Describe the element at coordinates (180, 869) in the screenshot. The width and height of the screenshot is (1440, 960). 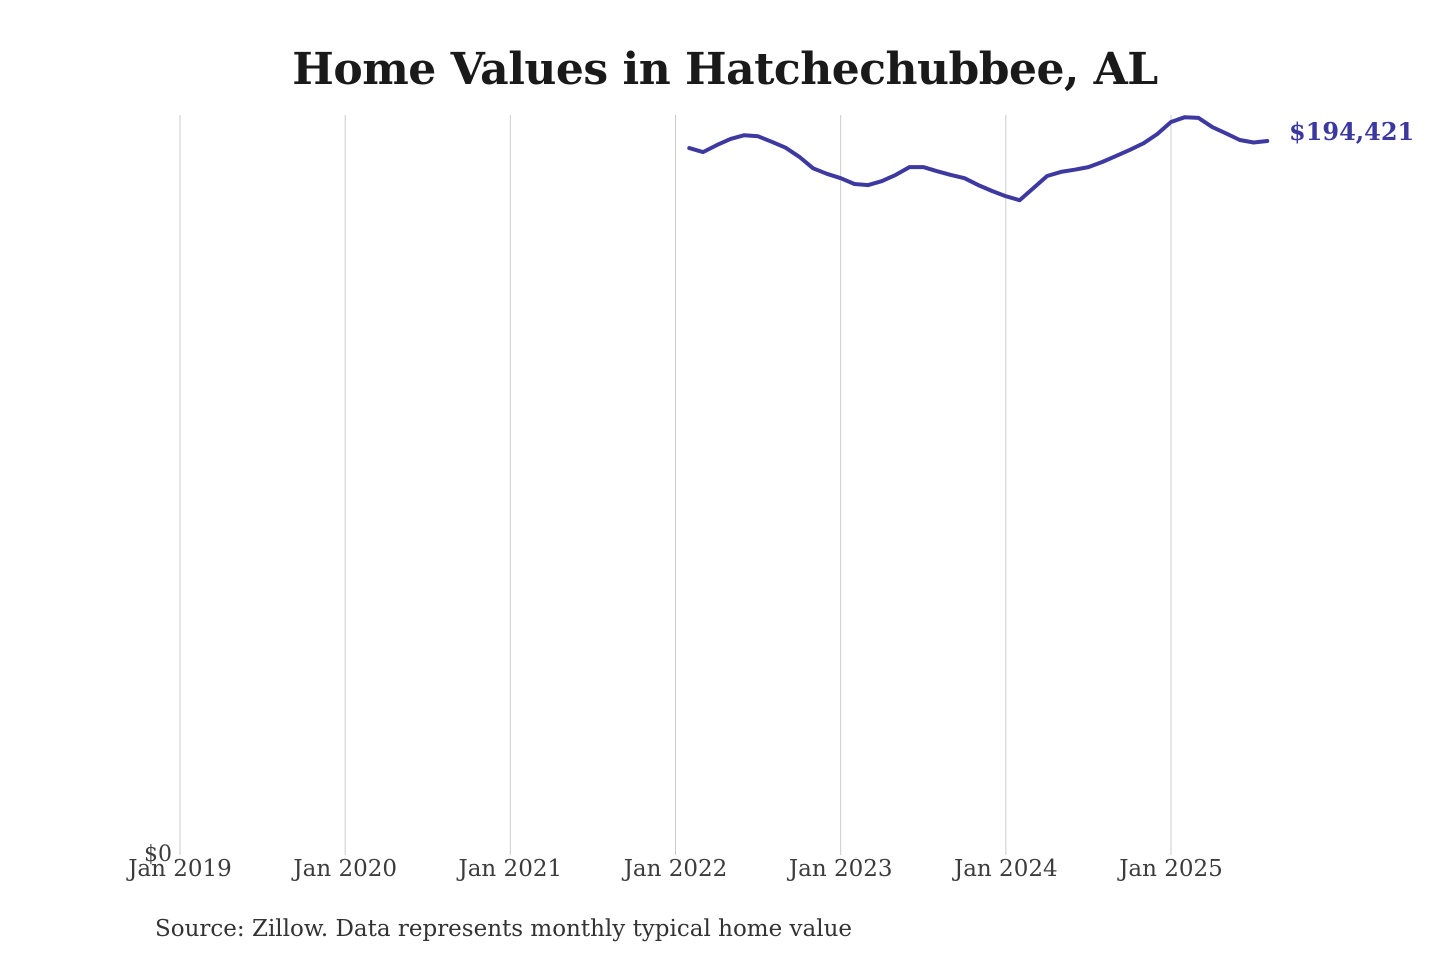
I see `x-tick-label-jan-2019: Jan 2019` at that location.